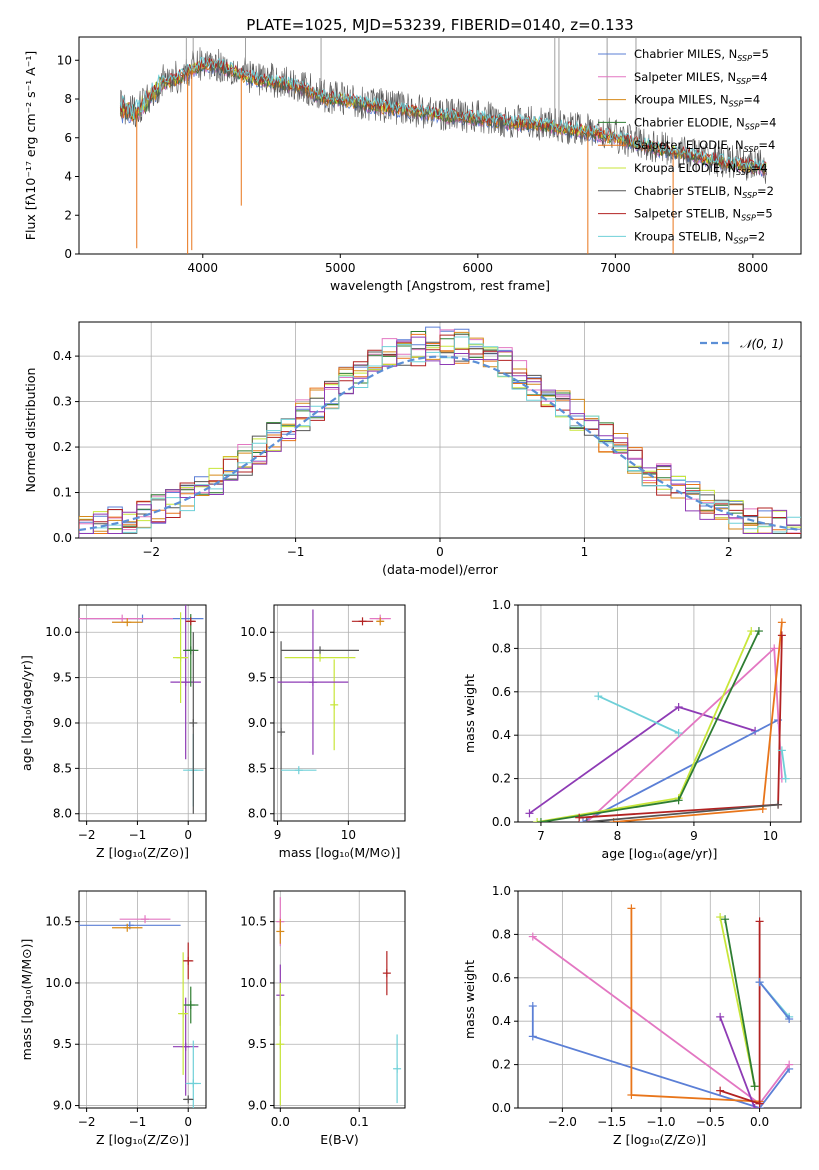 Image resolution: width=819 pixels, height=1170 pixels. Describe the element at coordinates (710, 1122) in the screenshot. I see `x-tick-label: −0.5` at that location.